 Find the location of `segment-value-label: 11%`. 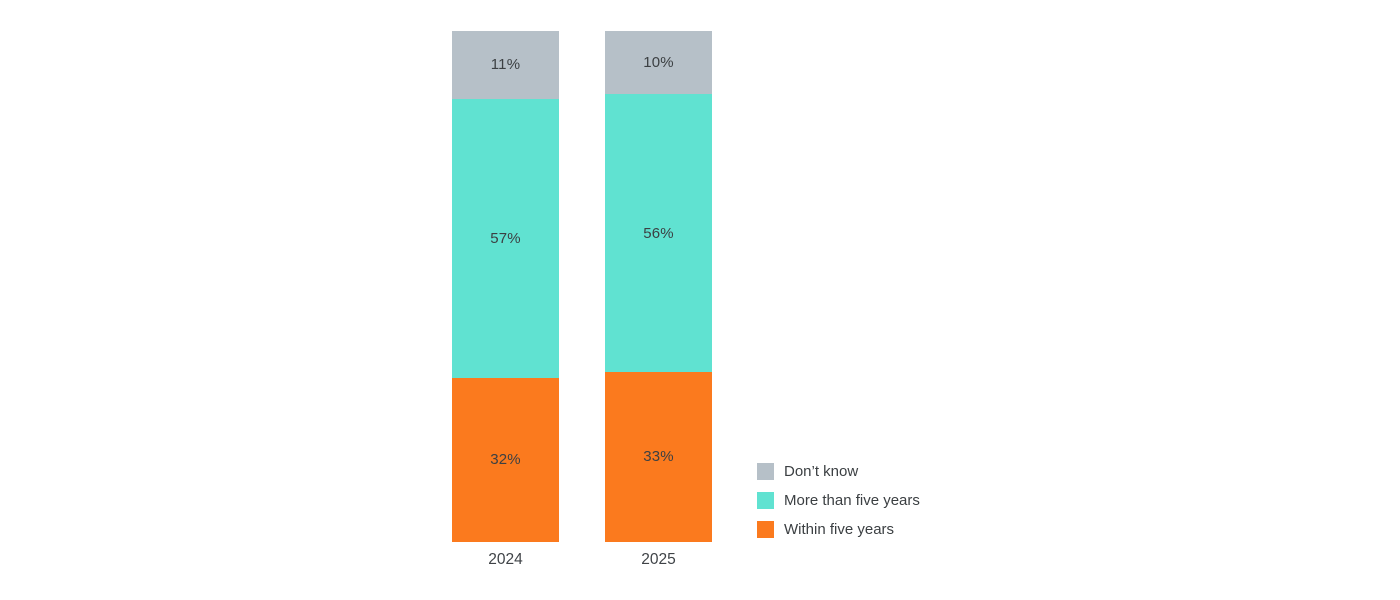

segment-value-label: 11% is located at coordinates (505, 65).